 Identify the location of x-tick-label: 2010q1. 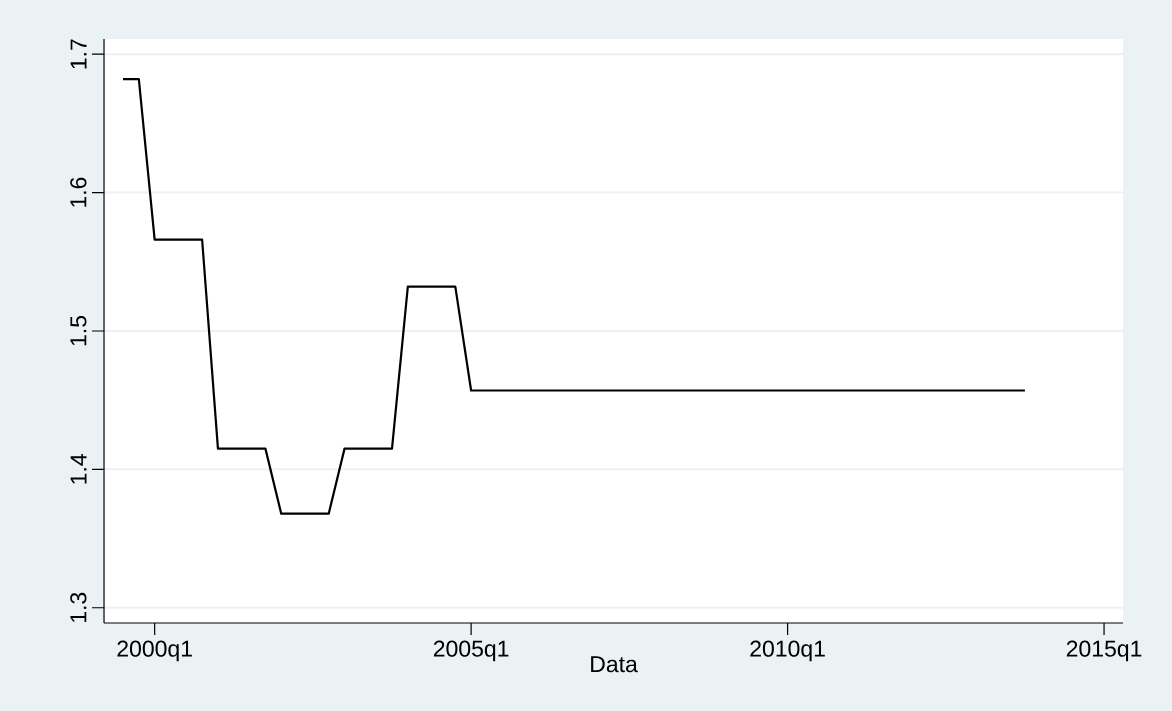
(787, 651).